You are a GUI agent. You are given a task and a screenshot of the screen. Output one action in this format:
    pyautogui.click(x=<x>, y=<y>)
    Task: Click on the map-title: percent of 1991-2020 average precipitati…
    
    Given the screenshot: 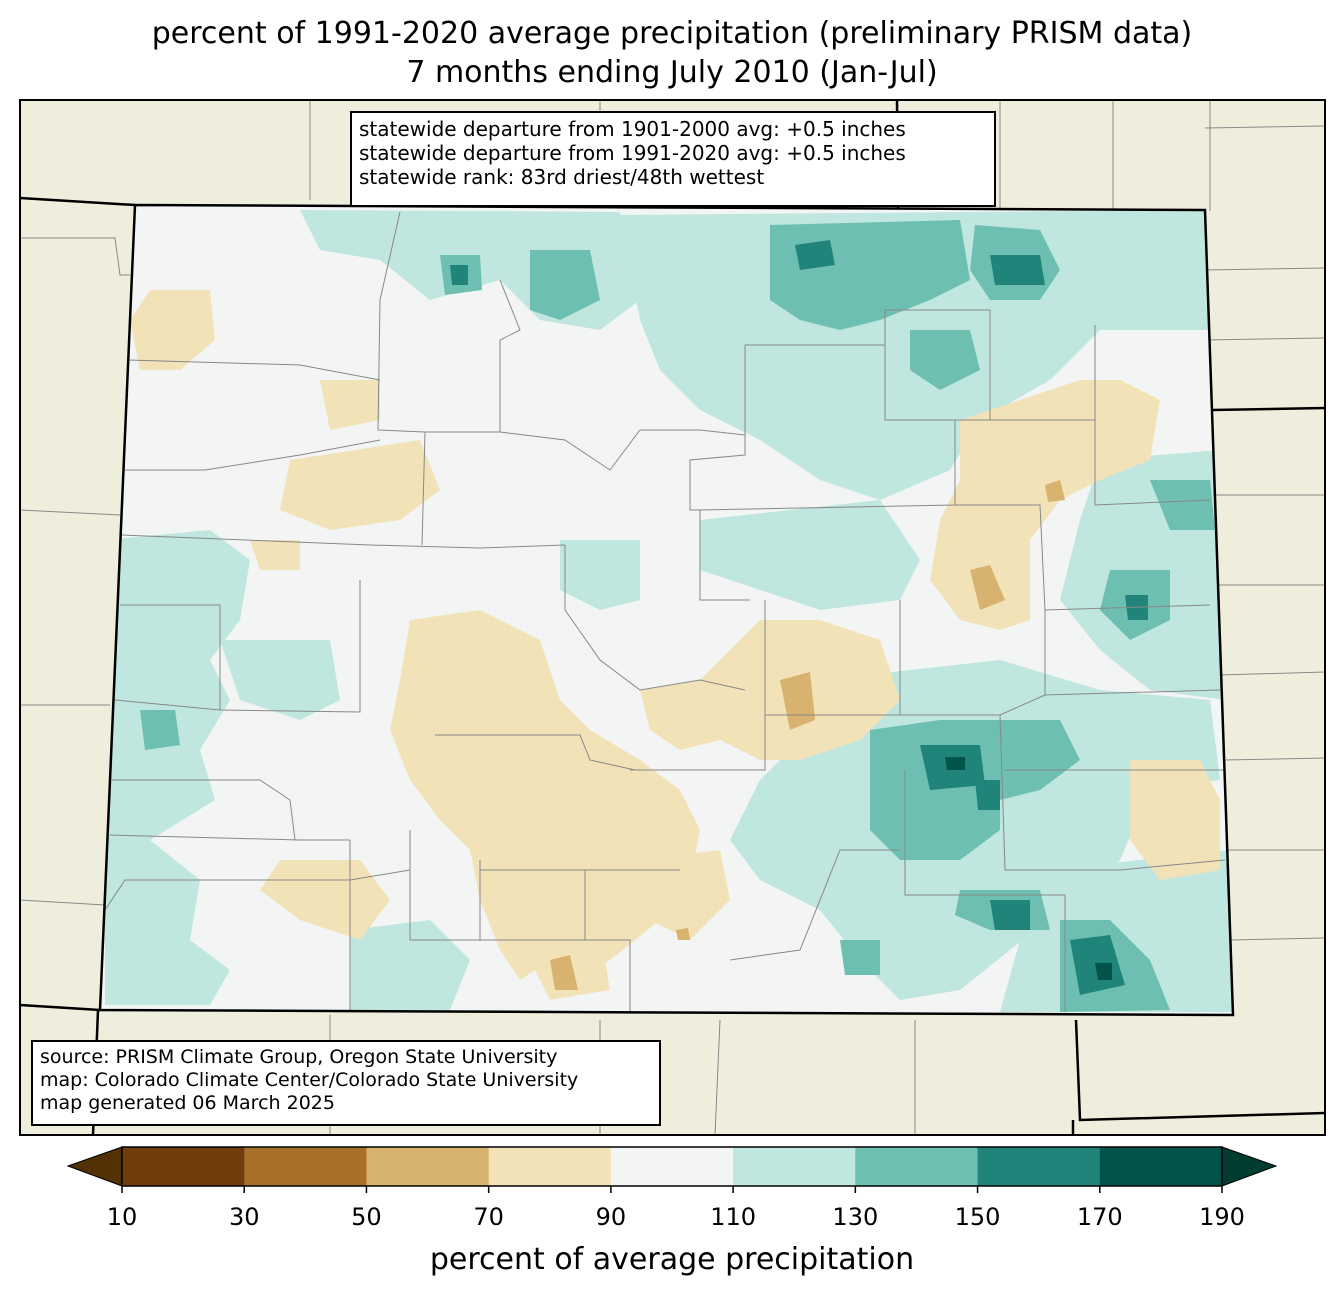 What is the action you would take?
    pyautogui.click(x=672, y=33)
    